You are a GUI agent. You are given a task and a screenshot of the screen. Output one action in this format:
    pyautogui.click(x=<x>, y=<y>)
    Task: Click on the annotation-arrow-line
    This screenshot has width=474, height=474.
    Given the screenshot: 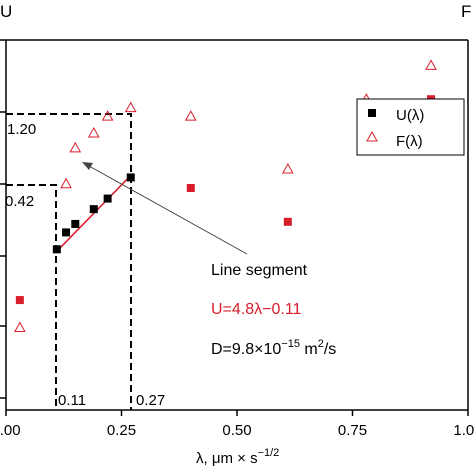 What is the action you would take?
    pyautogui.click(x=168, y=210)
    